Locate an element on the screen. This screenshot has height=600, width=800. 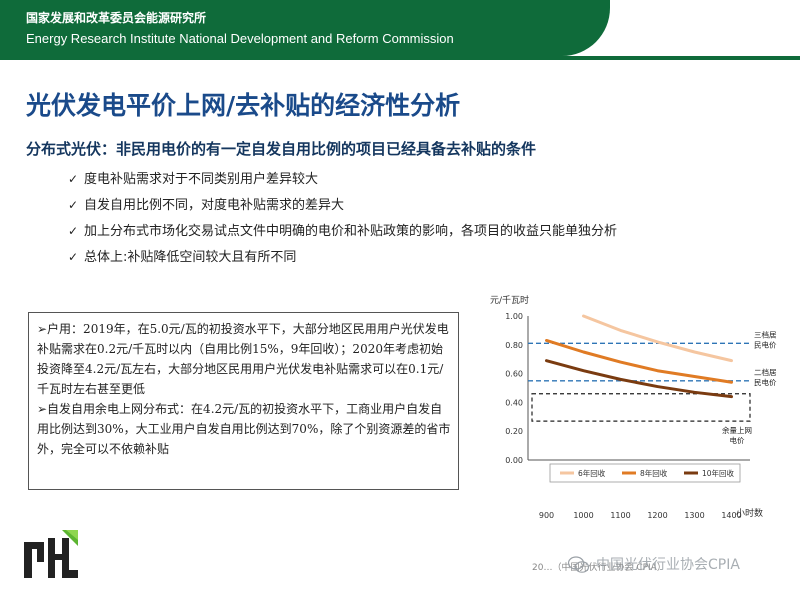
x-tick-label: 1400 is located at coordinates (731, 515).